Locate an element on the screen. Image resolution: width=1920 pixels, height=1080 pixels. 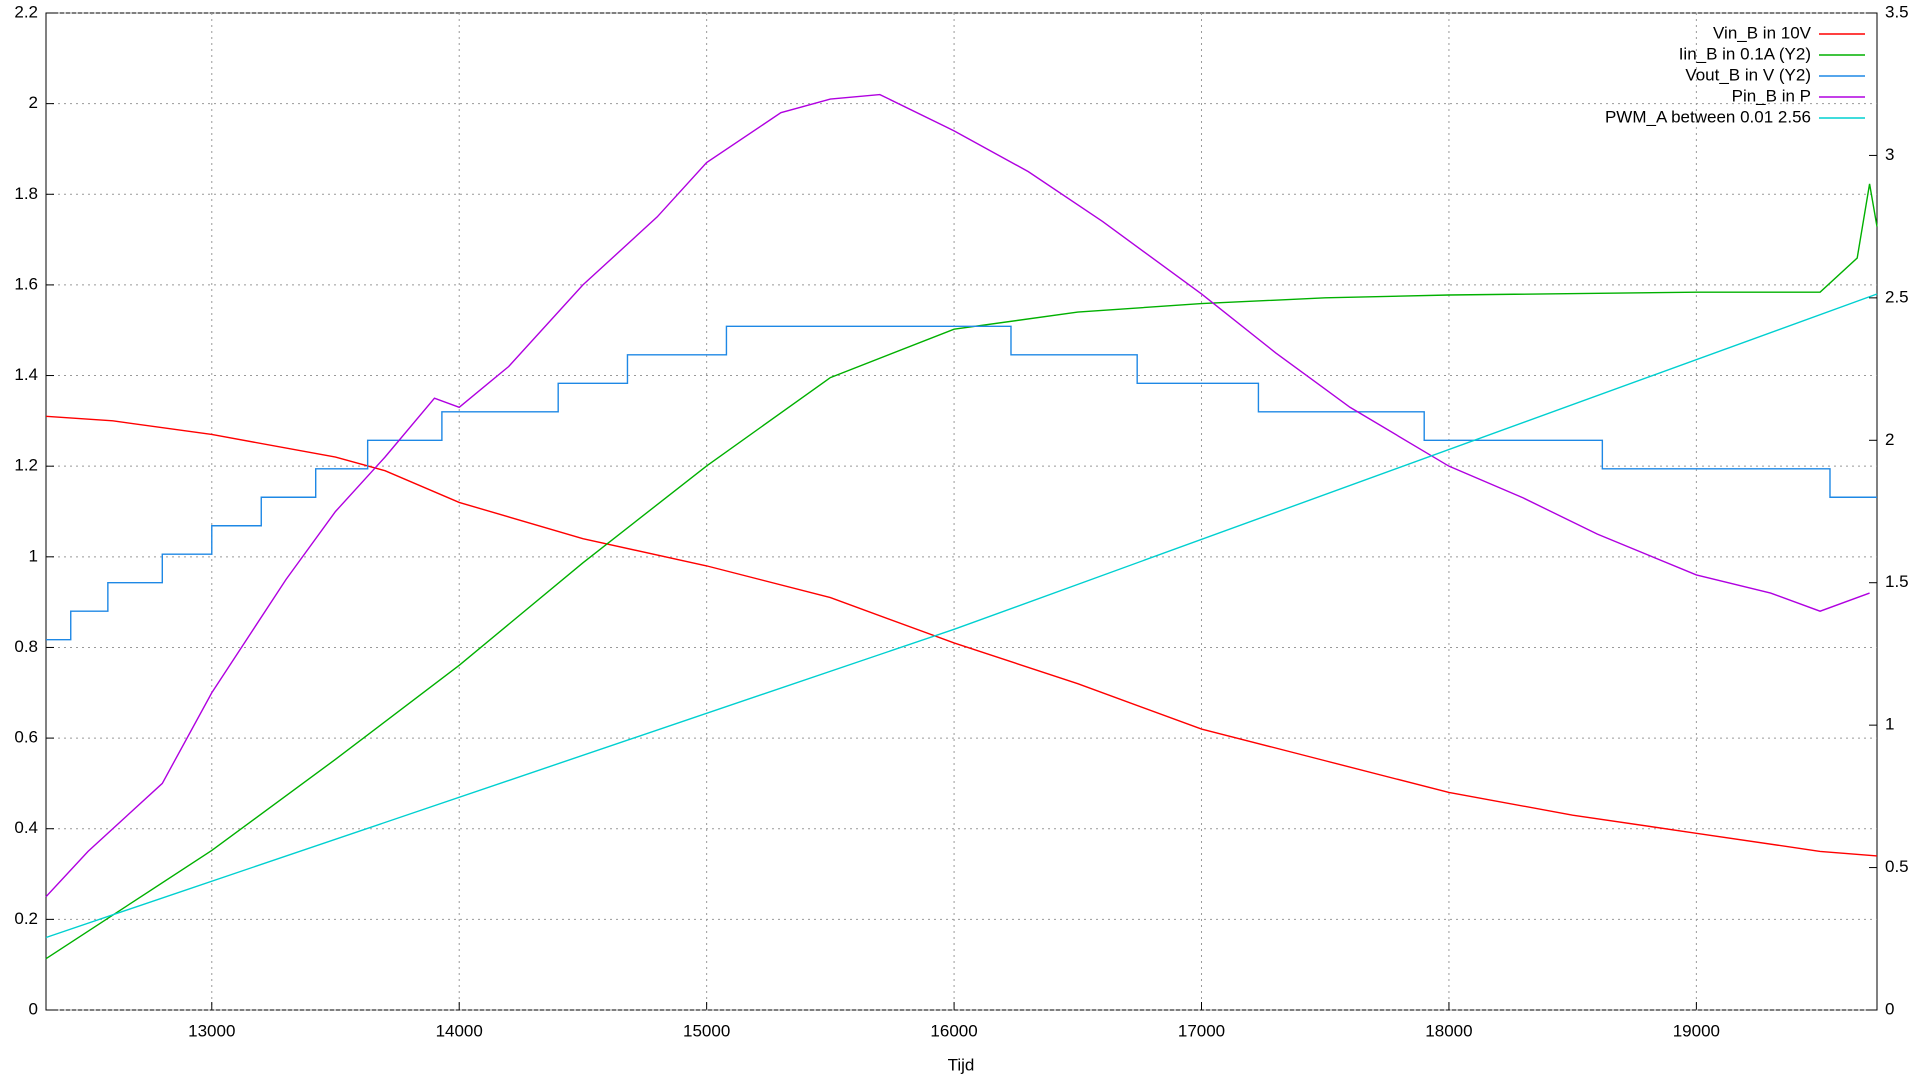
x-tick-label: 14000 is located at coordinates (459, 1030).